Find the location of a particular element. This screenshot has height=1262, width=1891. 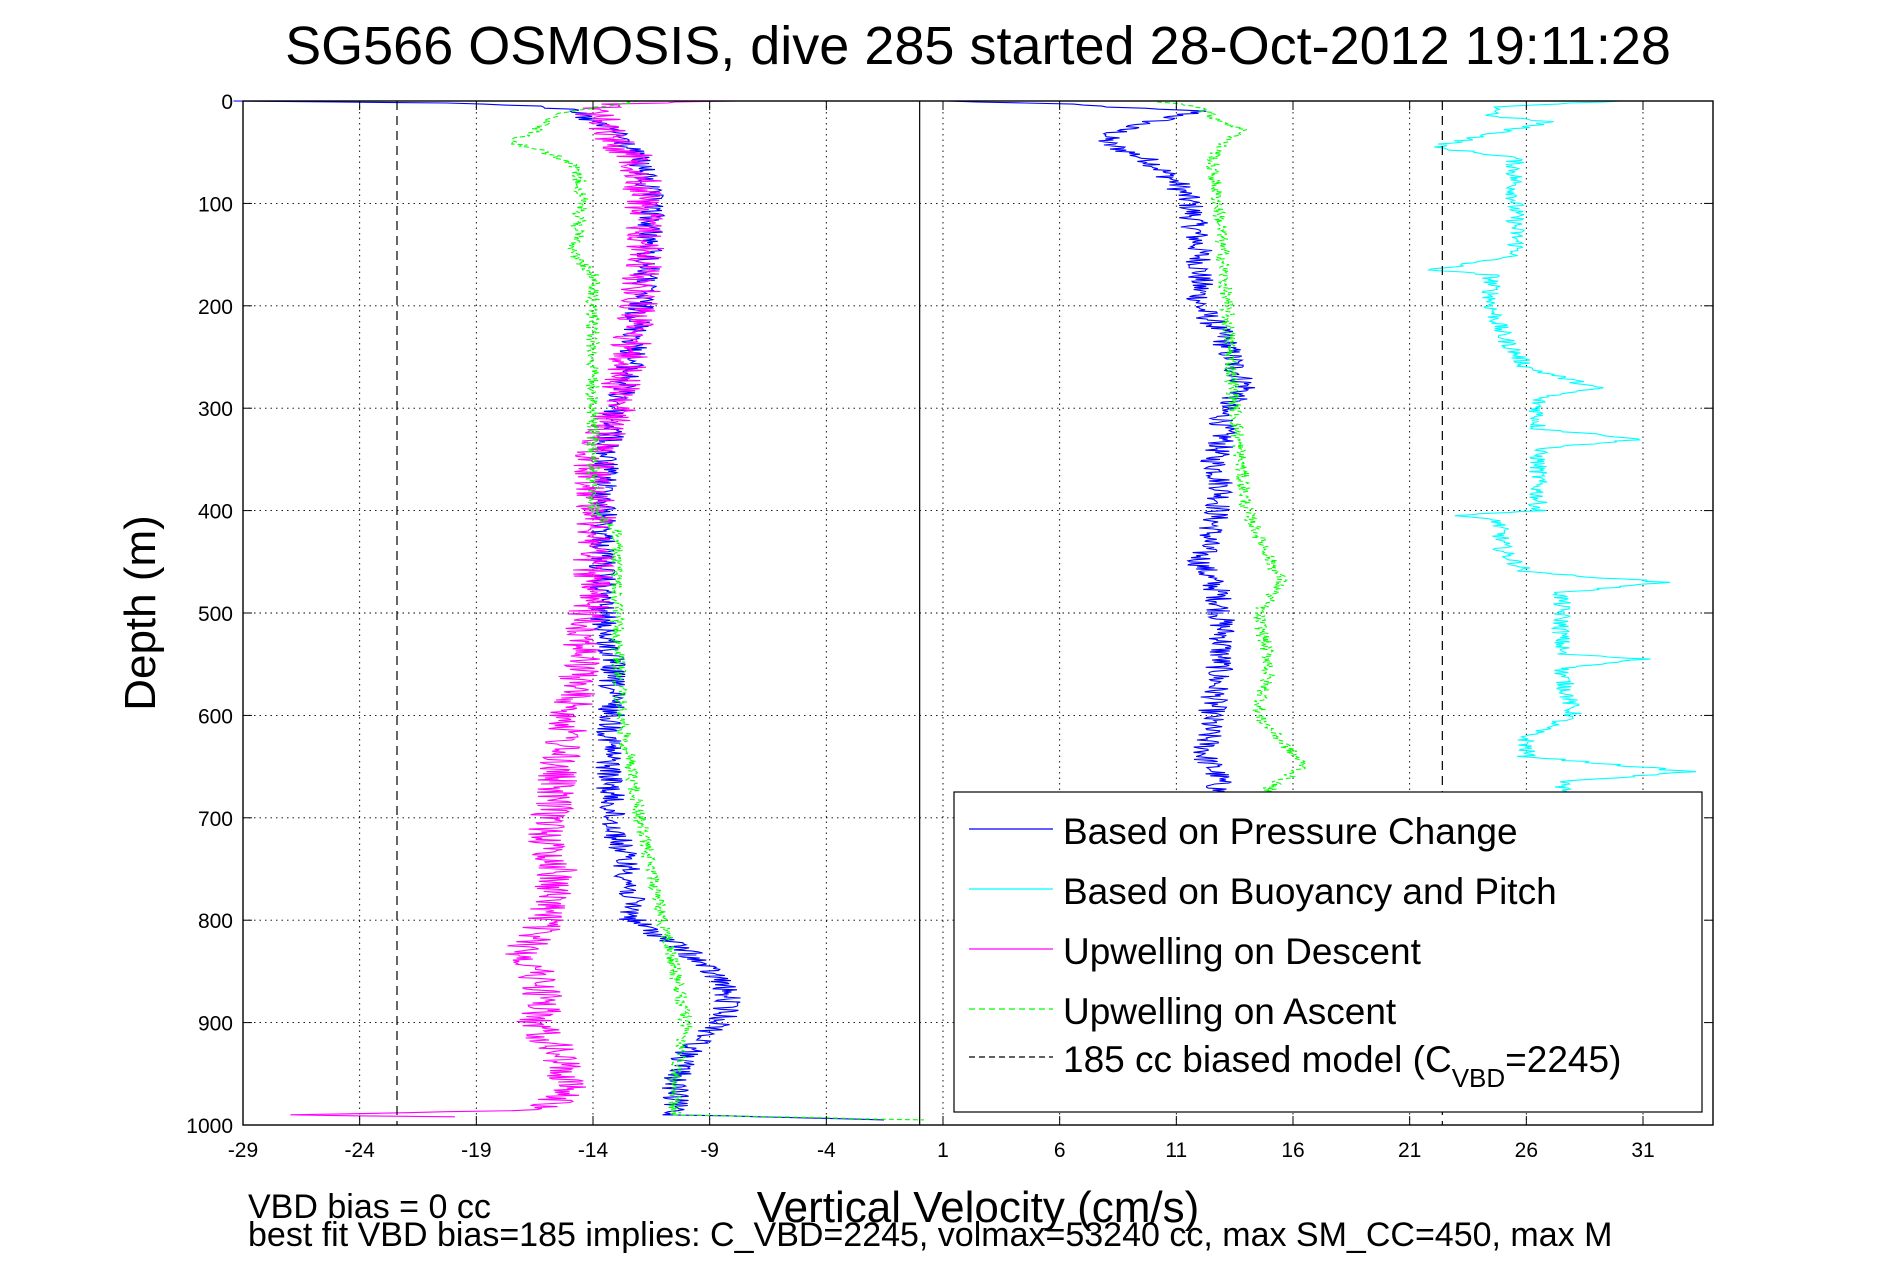

y-tick-label: 1000 is located at coordinates (209, 1126).